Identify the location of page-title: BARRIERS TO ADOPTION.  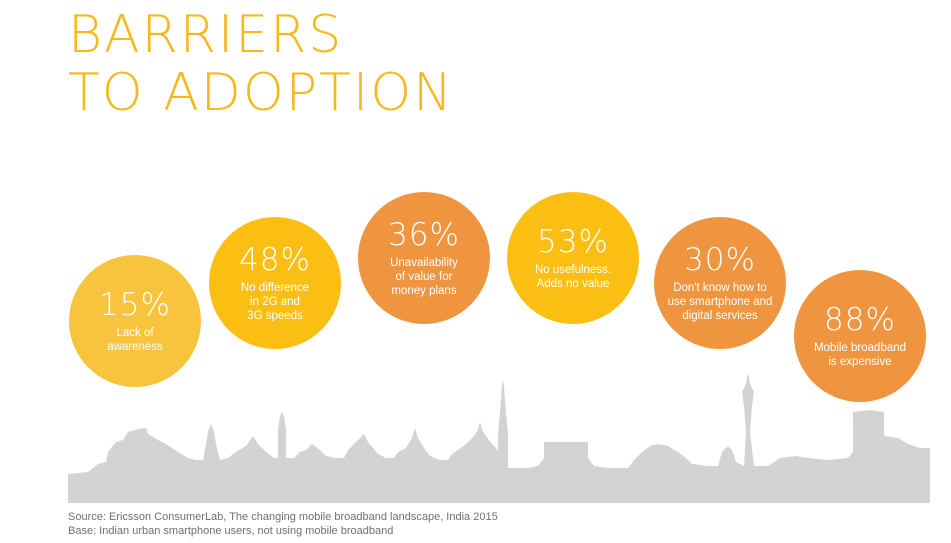
(261, 64).